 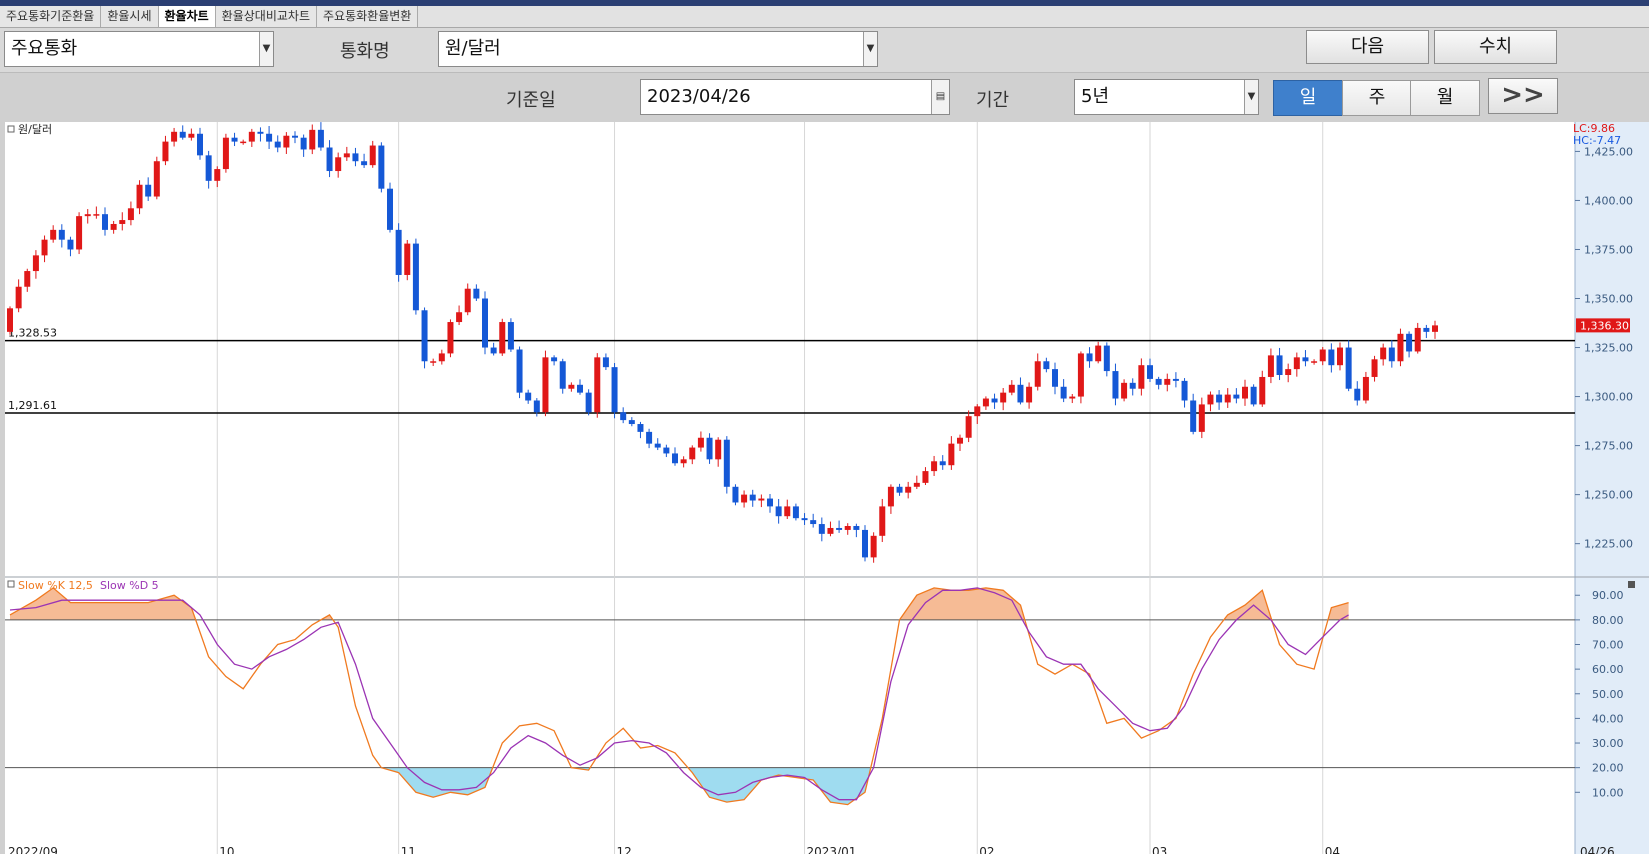 I want to click on tab-relative-chart: 환율상대비교차트, so click(x=266, y=16).